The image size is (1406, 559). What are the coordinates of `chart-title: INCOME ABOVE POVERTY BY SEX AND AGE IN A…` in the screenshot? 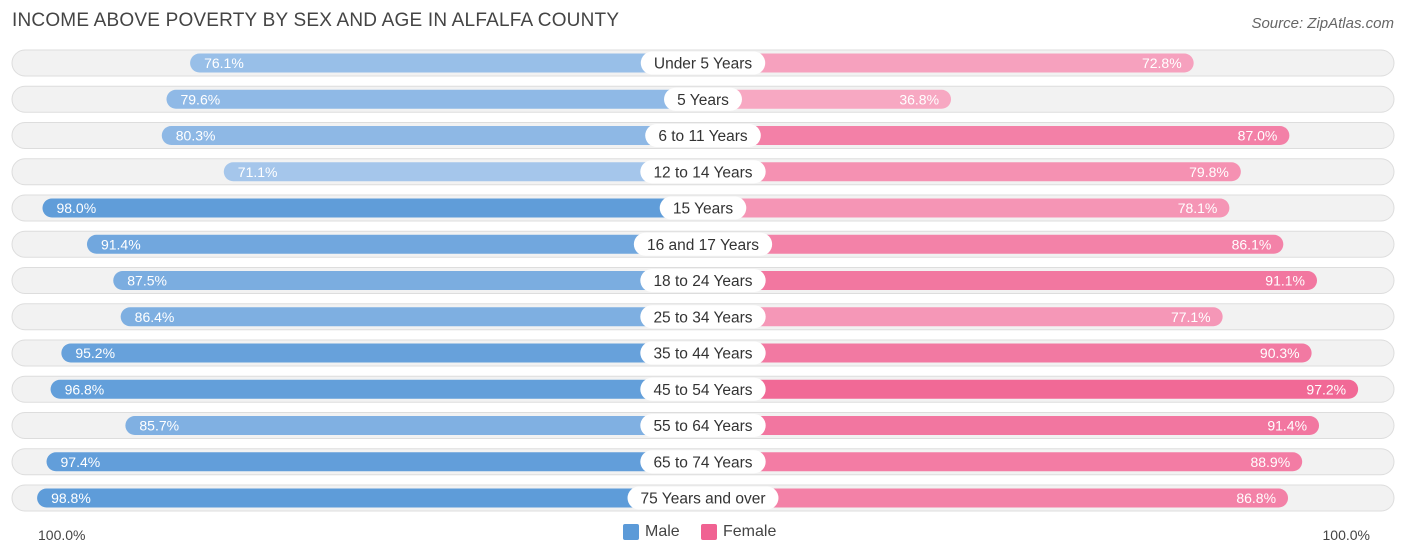 It's located at (316, 20).